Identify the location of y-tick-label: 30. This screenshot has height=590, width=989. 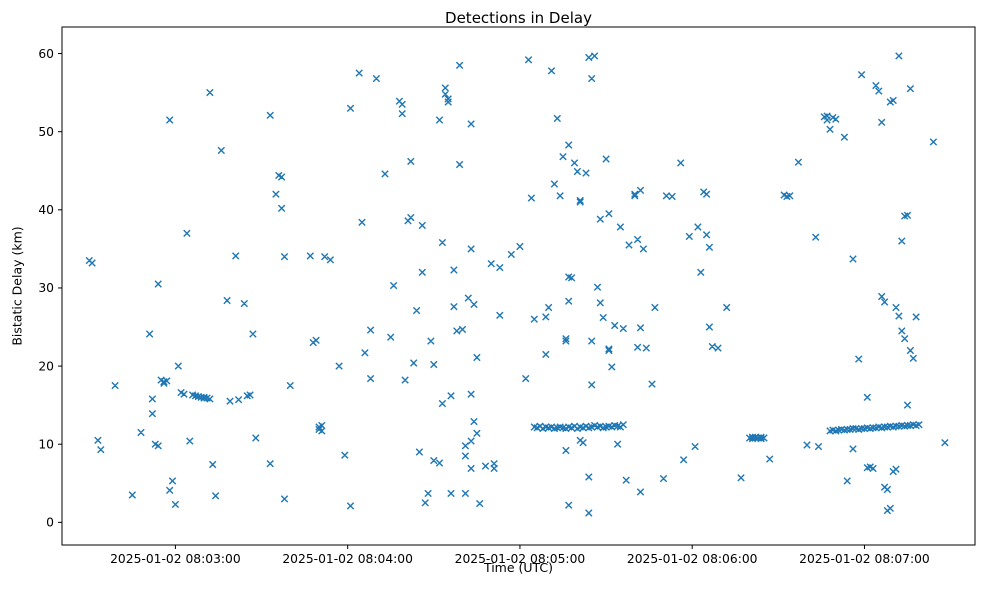
(46, 288).